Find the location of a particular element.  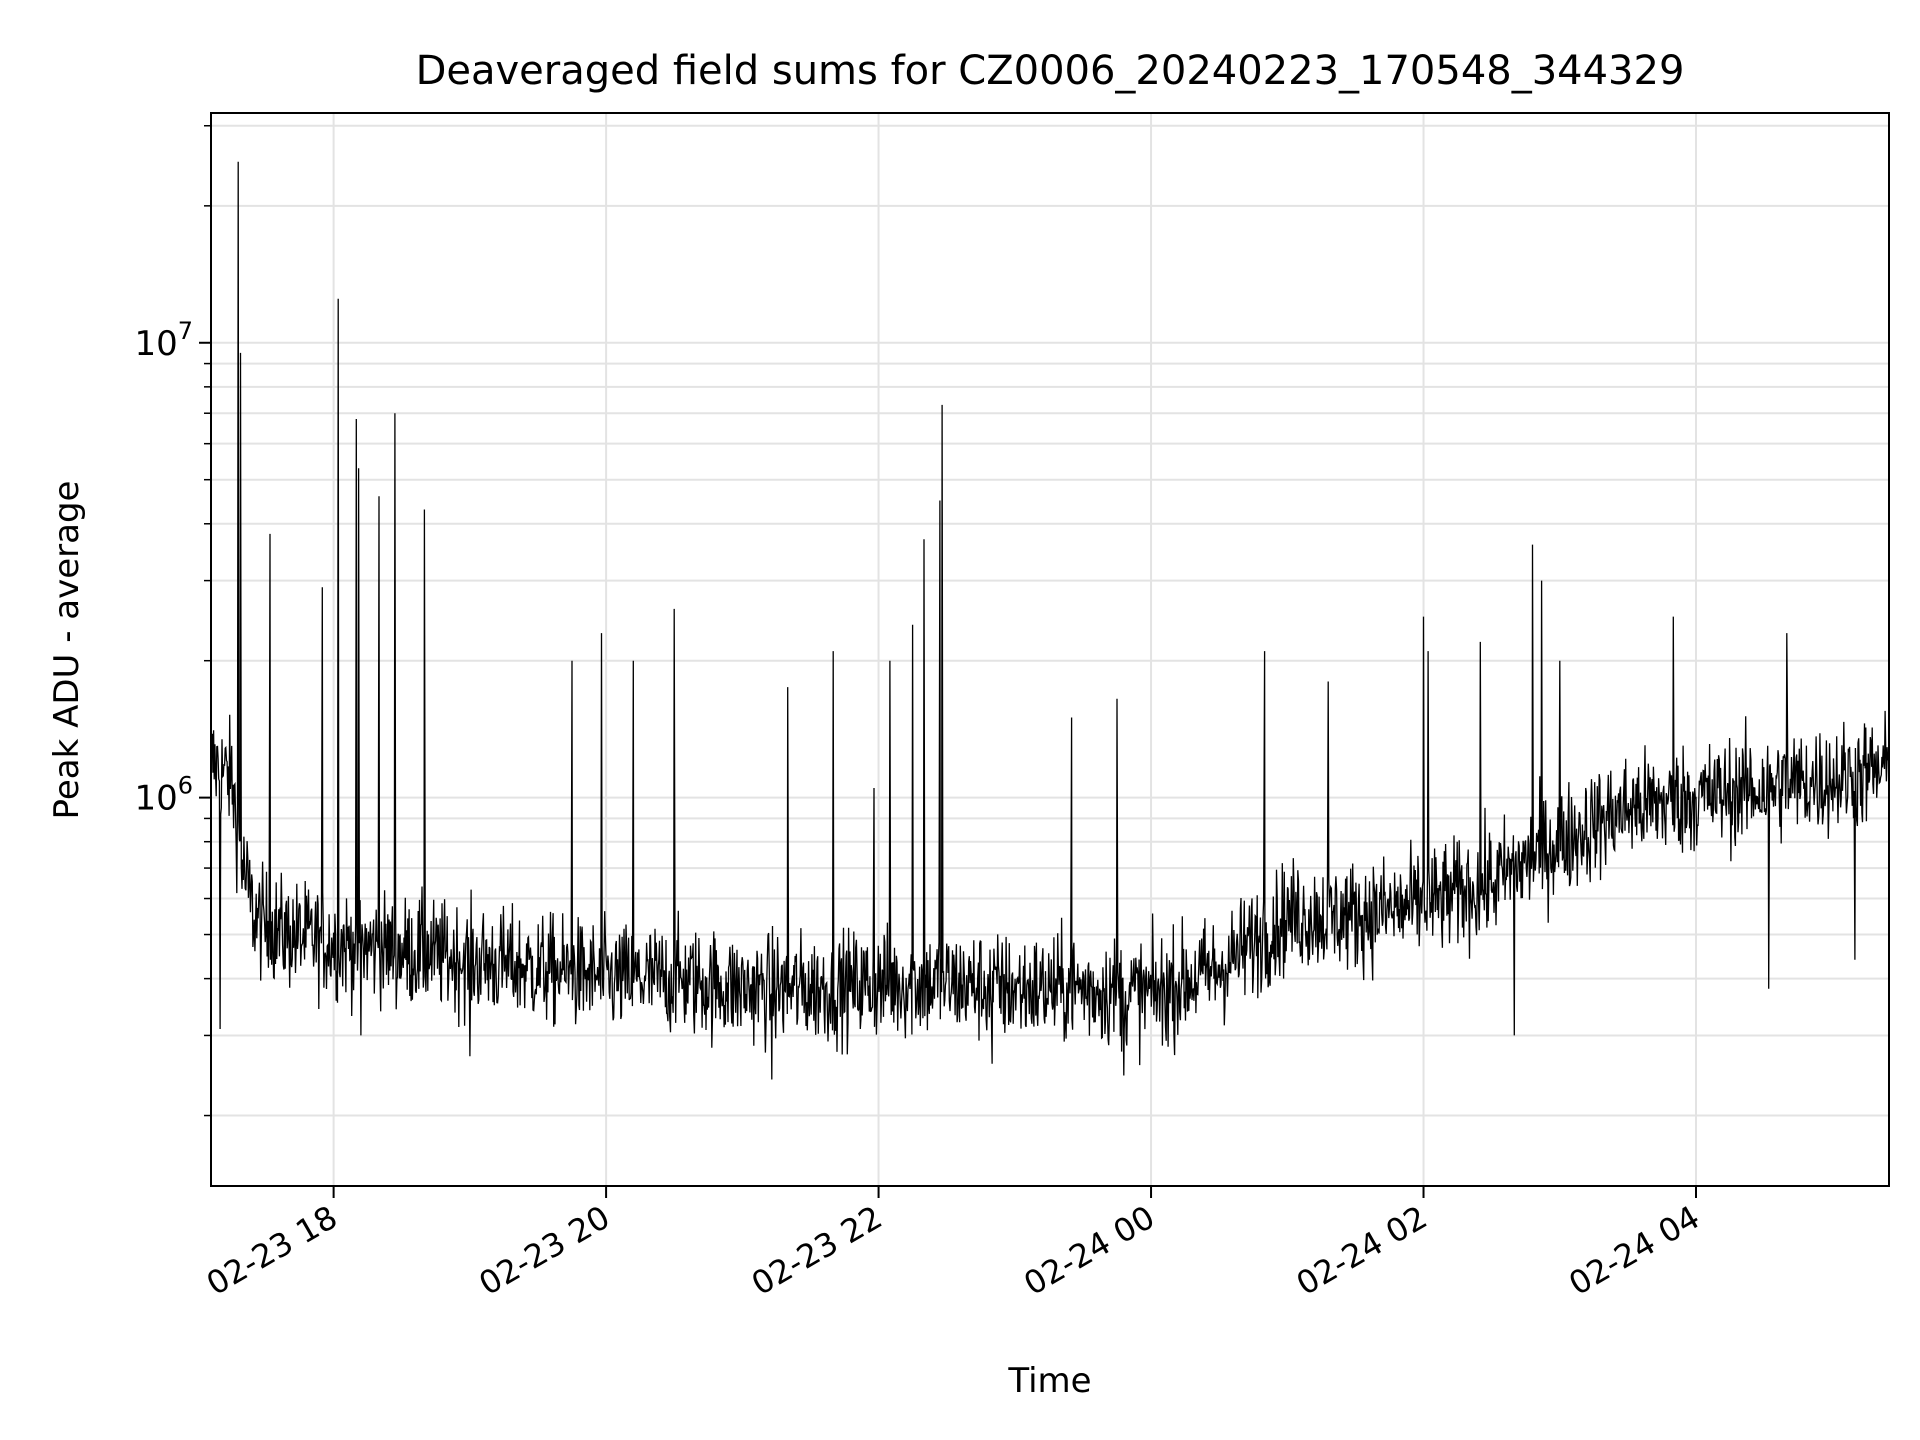

y-tick-exponent: 7 is located at coordinates (185, 331).